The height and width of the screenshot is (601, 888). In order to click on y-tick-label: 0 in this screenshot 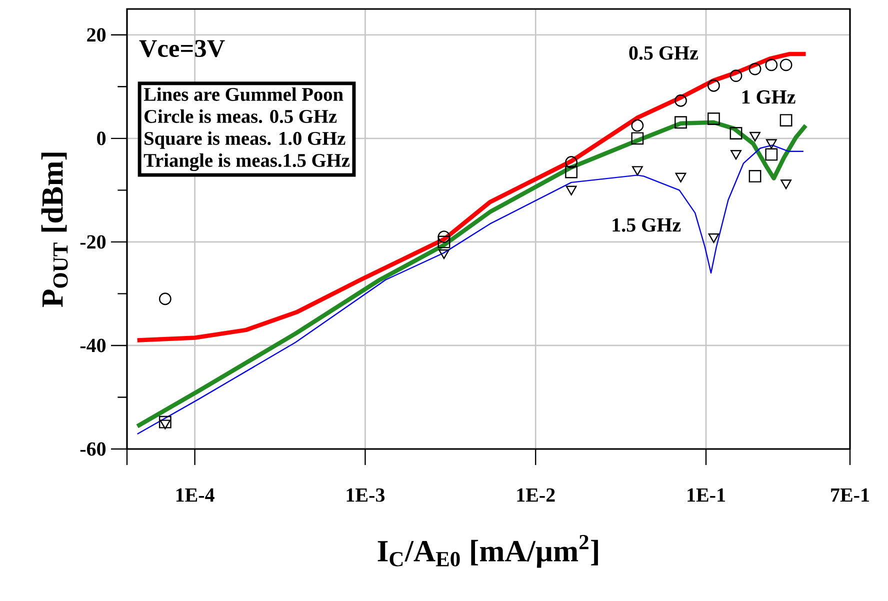, I will do `click(101, 139)`.